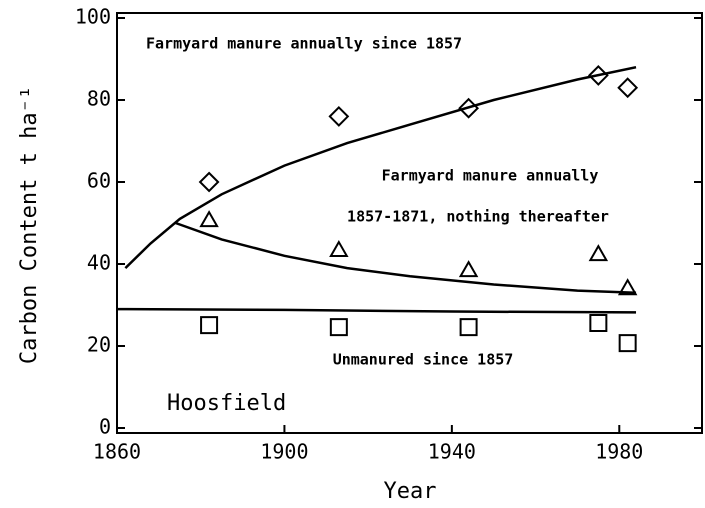 The image size is (705, 508). Describe the element at coordinates (490, 176) in the screenshot. I see `annotation: Farmyard manure annually` at that location.